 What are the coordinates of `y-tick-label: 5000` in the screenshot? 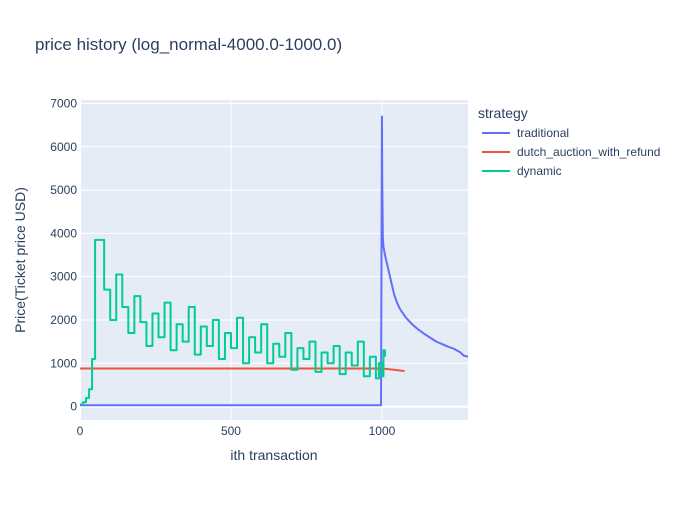 It's located at (63, 190).